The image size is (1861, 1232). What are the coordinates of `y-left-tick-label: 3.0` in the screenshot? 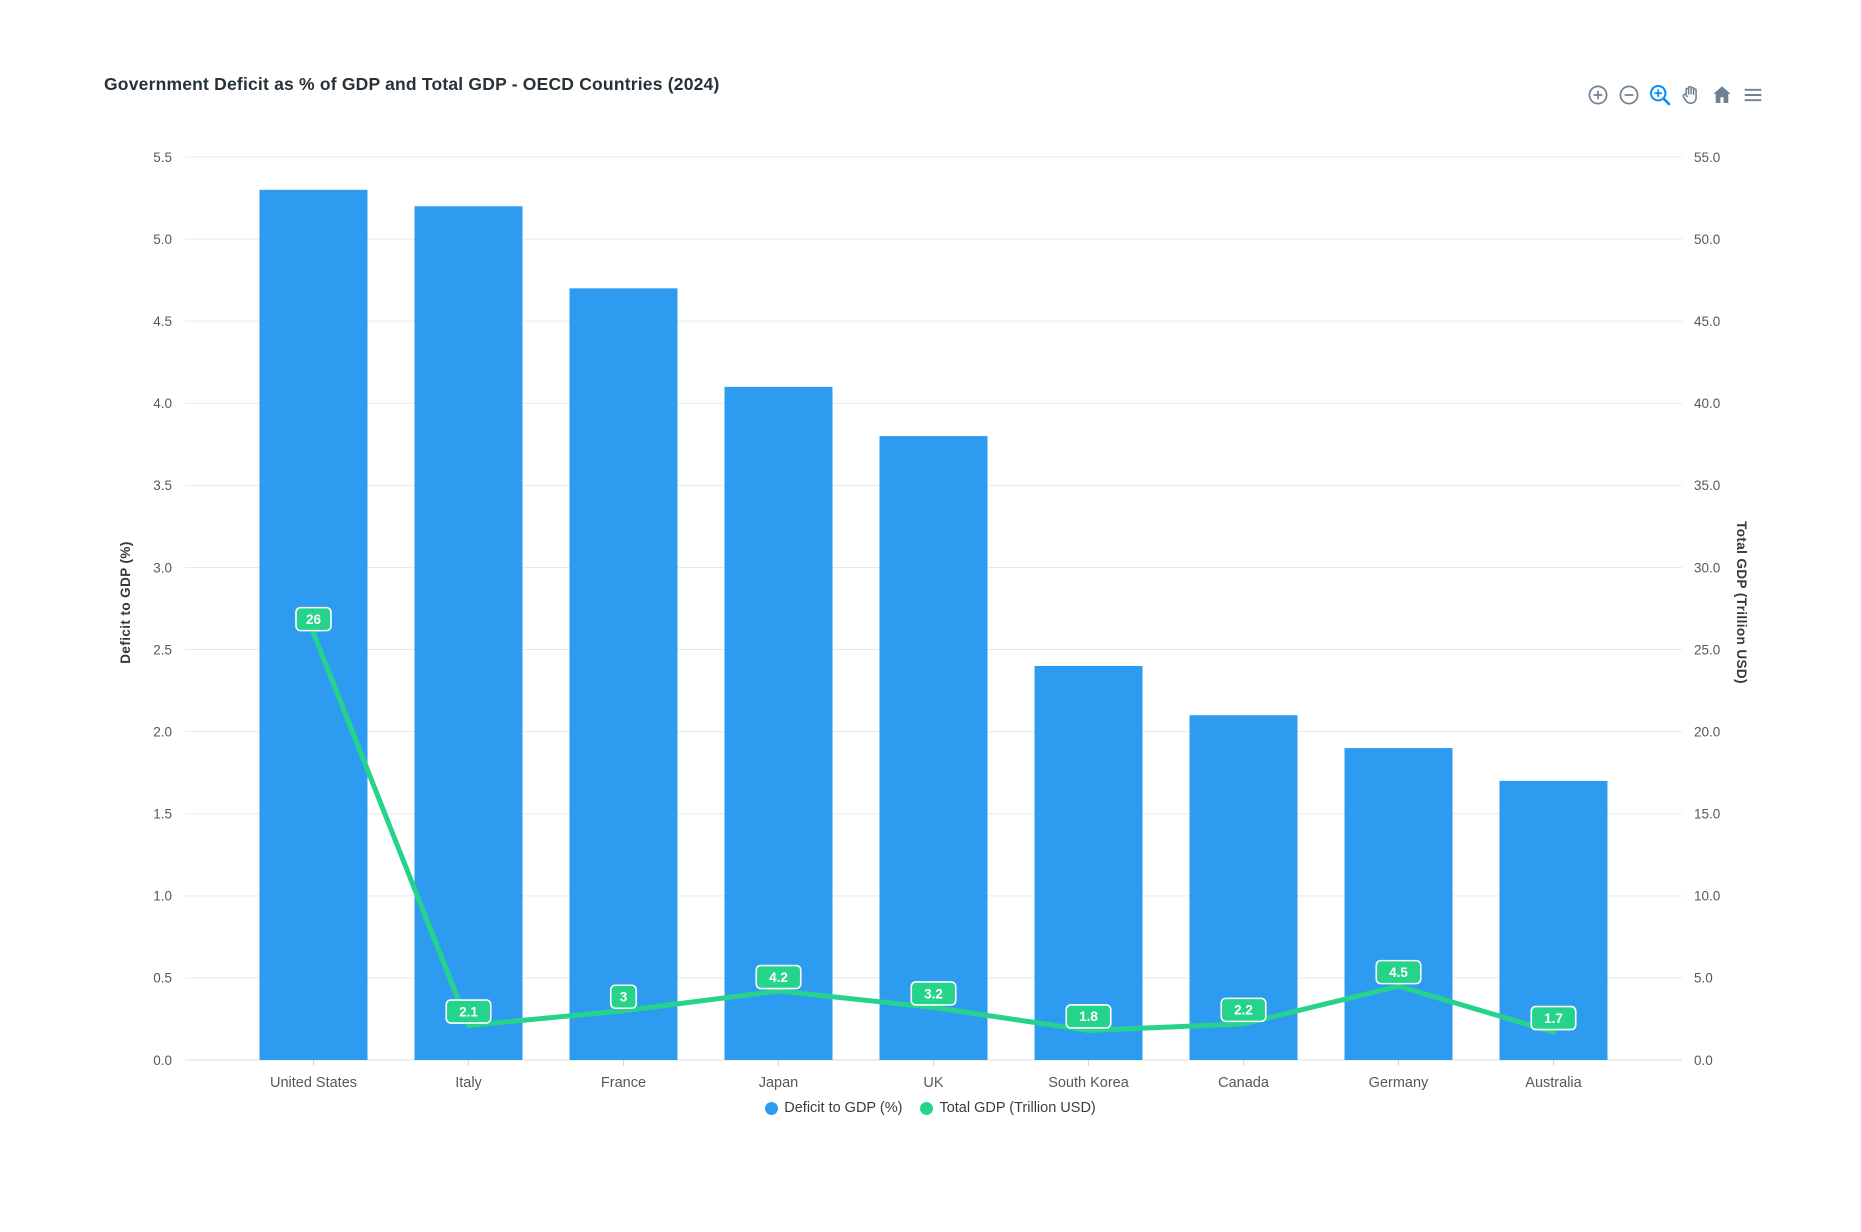 It's located at (162, 567).